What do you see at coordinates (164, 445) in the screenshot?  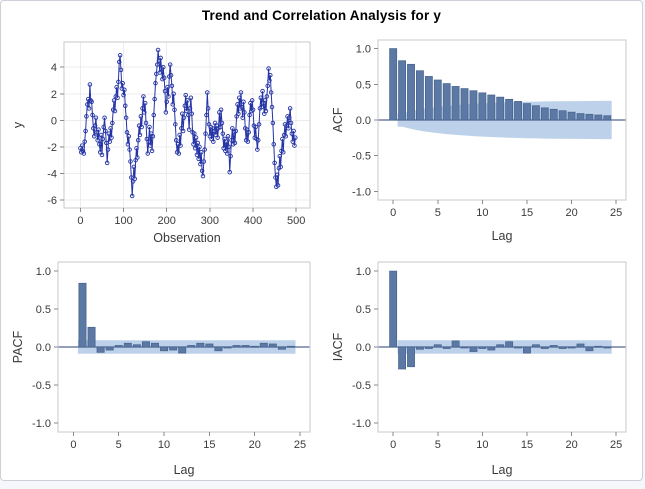 I see `x-tick-label: 10` at bounding box center [164, 445].